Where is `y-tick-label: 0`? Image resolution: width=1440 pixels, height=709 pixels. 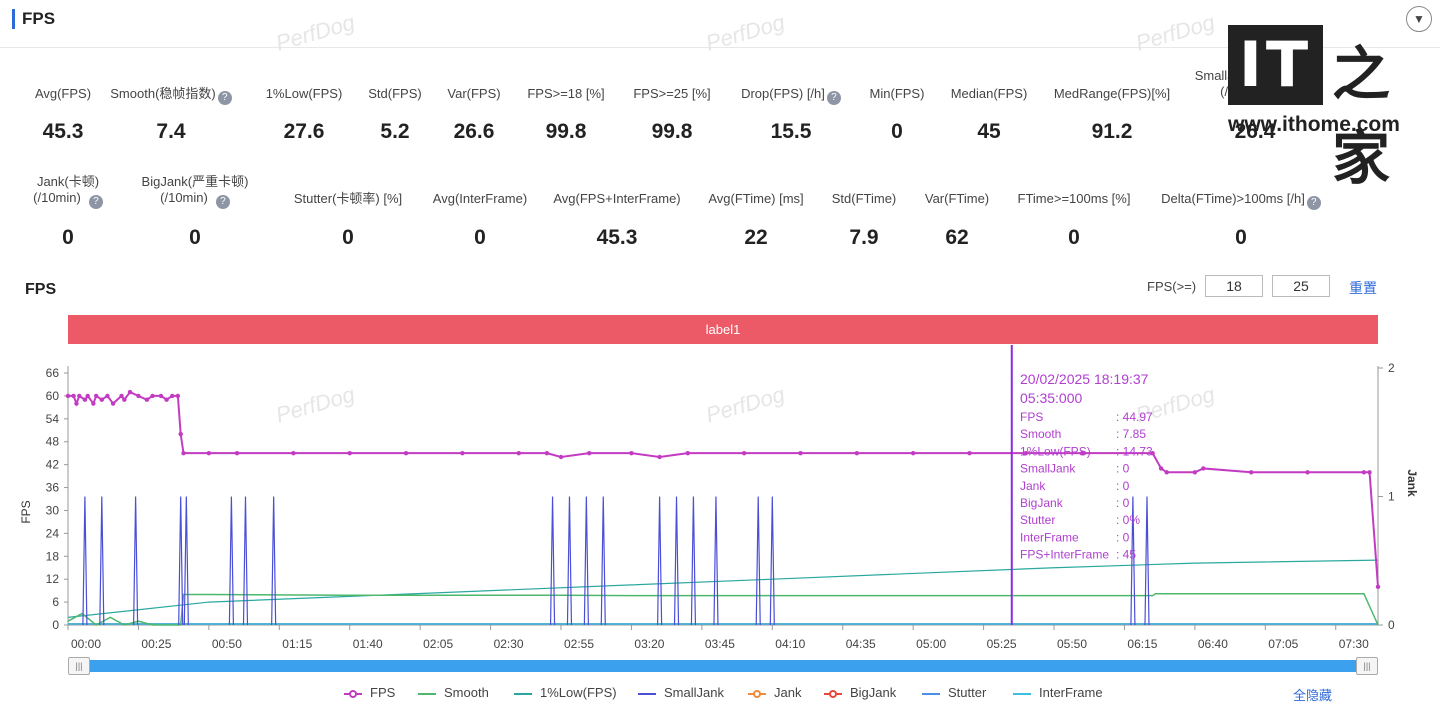 y-tick-label: 0 is located at coordinates (55, 625).